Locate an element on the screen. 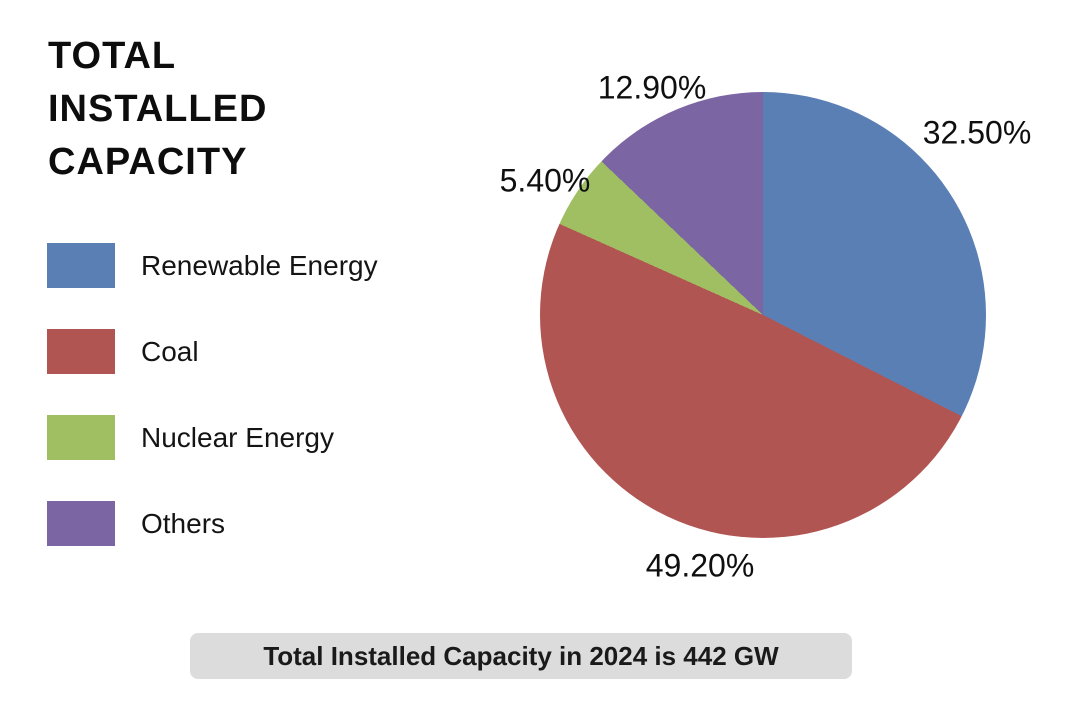  legend-item-renewable-energy: Renewable Energy is located at coordinates (212, 265).